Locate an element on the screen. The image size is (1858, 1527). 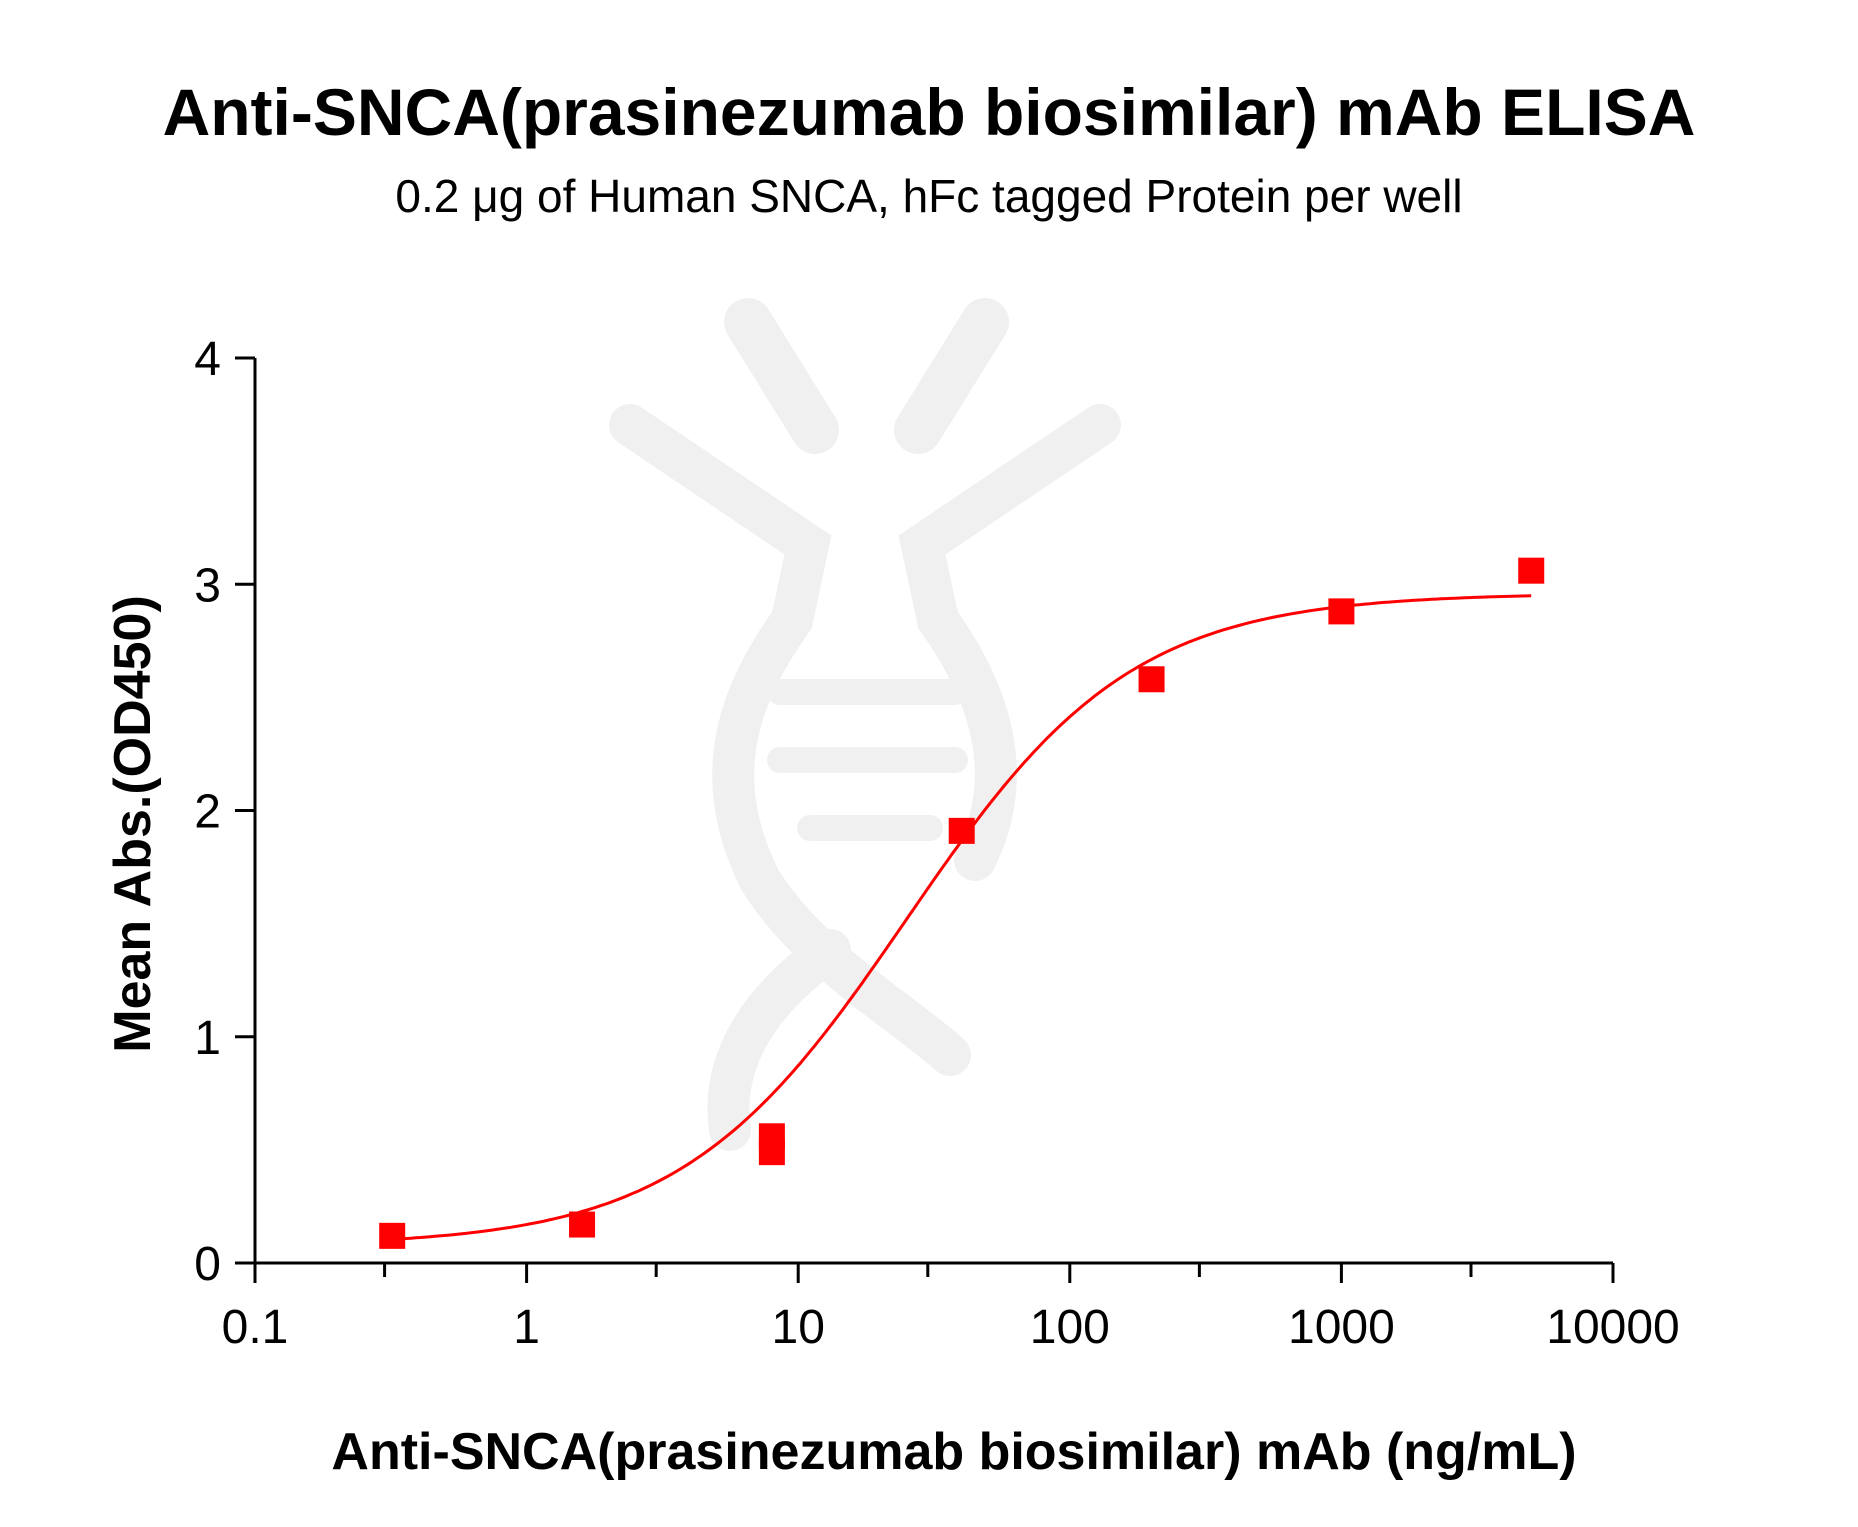
y-tick-label: 3 is located at coordinates (207, 585).